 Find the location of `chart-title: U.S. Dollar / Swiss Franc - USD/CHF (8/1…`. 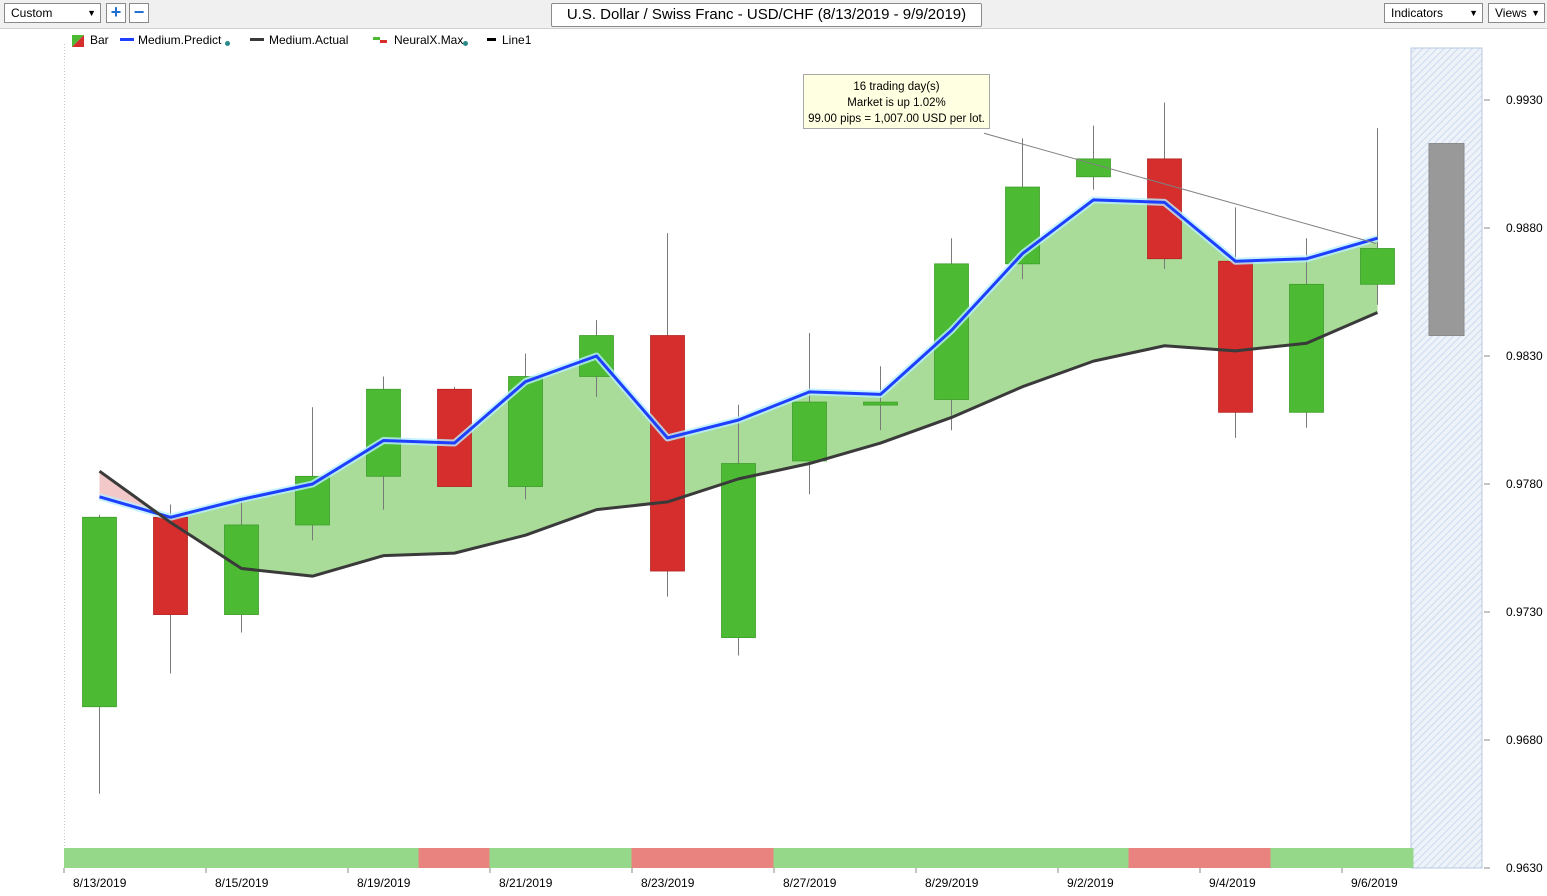

chart-title: U.S. Dollar / Swiss Franc - USD/CHF (8/1… is located at coordinates (766, 15).